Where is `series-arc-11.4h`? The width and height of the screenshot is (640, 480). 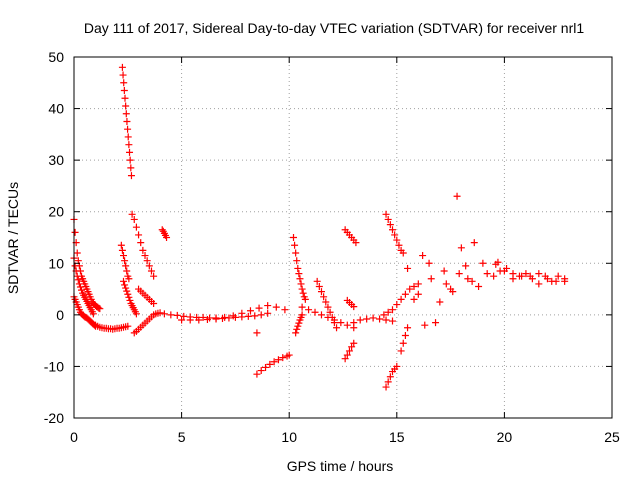 series-arc-11.4h is located at coordinates (327, 304).